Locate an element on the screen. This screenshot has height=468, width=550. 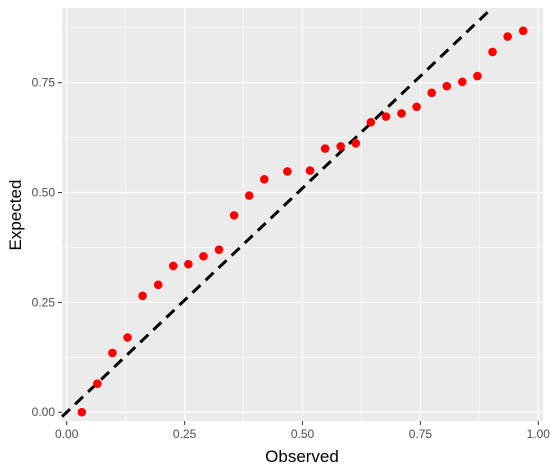
x-tick-label: 1.00 is located at coordinates (538, 434).